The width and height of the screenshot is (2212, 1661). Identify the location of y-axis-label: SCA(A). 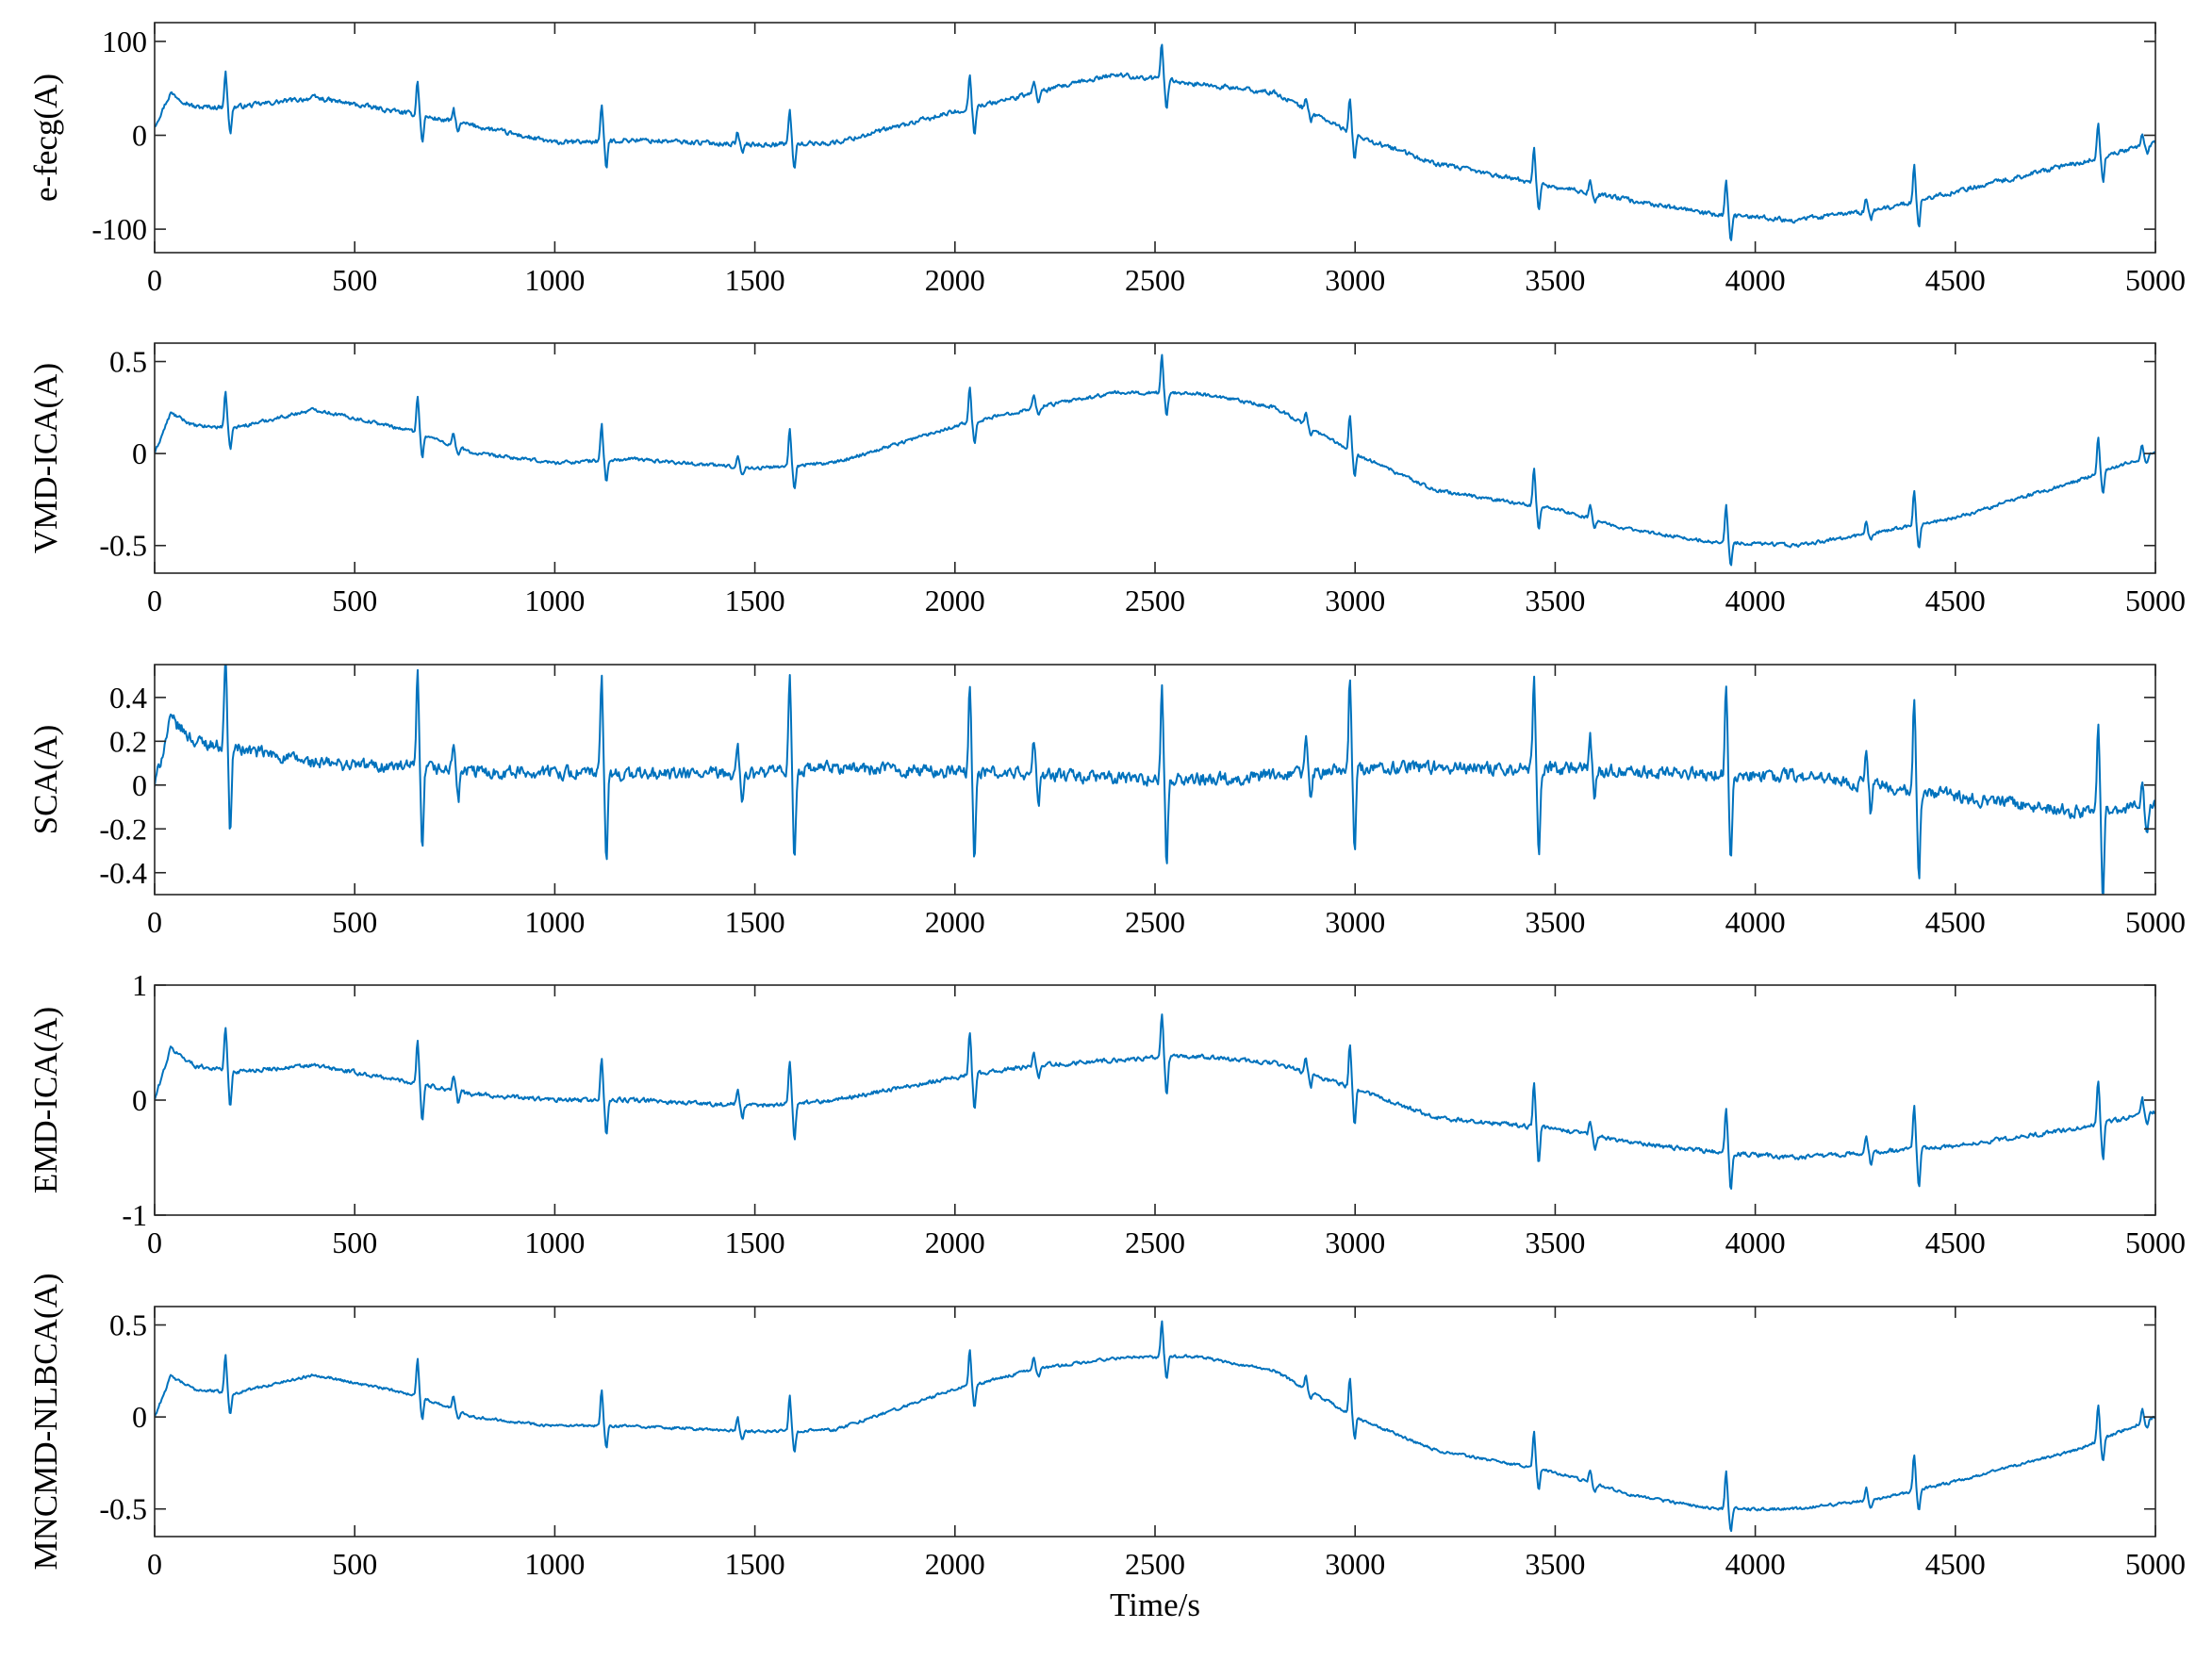
(45, 780).